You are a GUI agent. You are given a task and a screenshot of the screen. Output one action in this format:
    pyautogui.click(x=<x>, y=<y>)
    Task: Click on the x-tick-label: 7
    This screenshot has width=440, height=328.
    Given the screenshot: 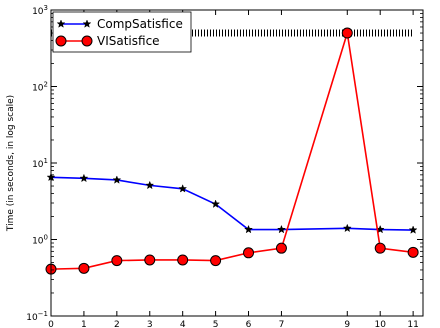 What is the action you would take?
    pyautogui.click(x=282, y=324)
    